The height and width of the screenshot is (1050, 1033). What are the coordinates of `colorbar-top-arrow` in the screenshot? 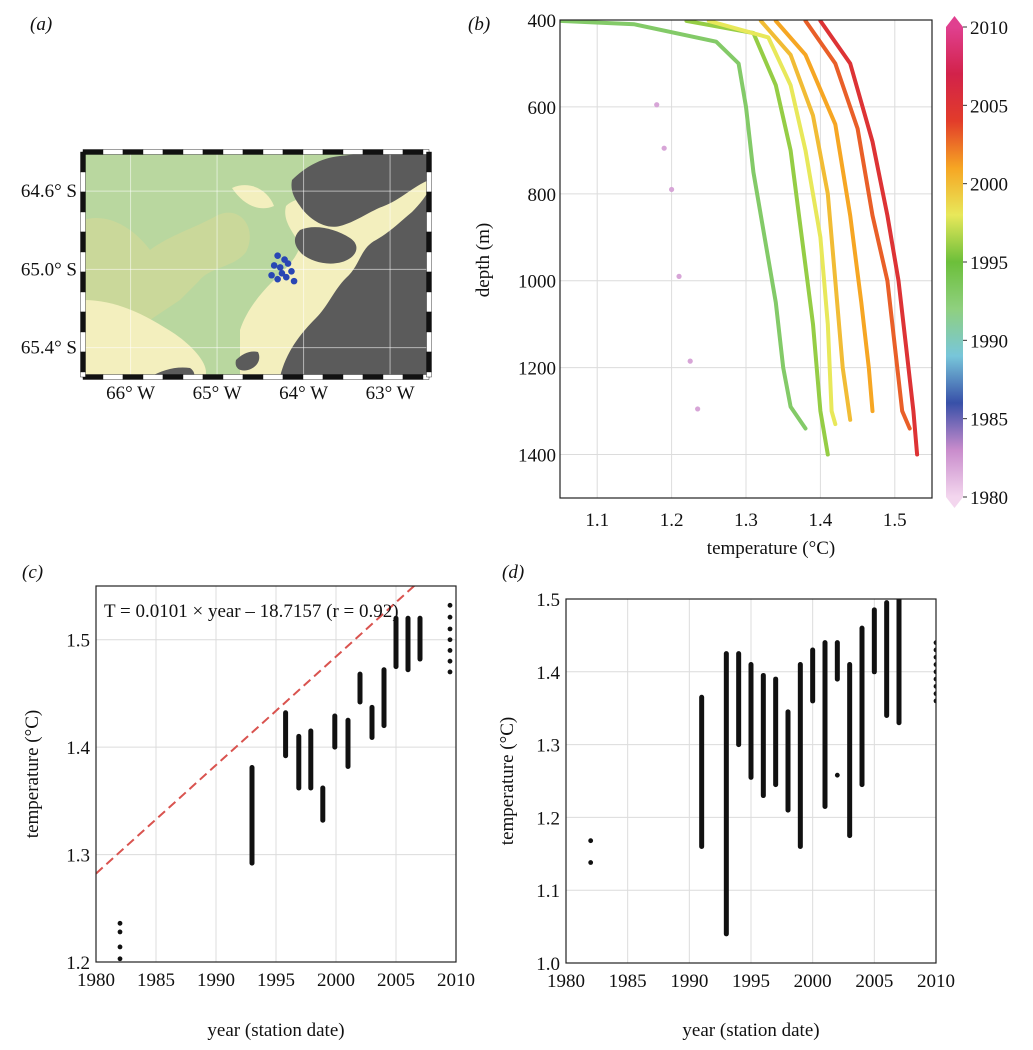 It's located at (954, 21).